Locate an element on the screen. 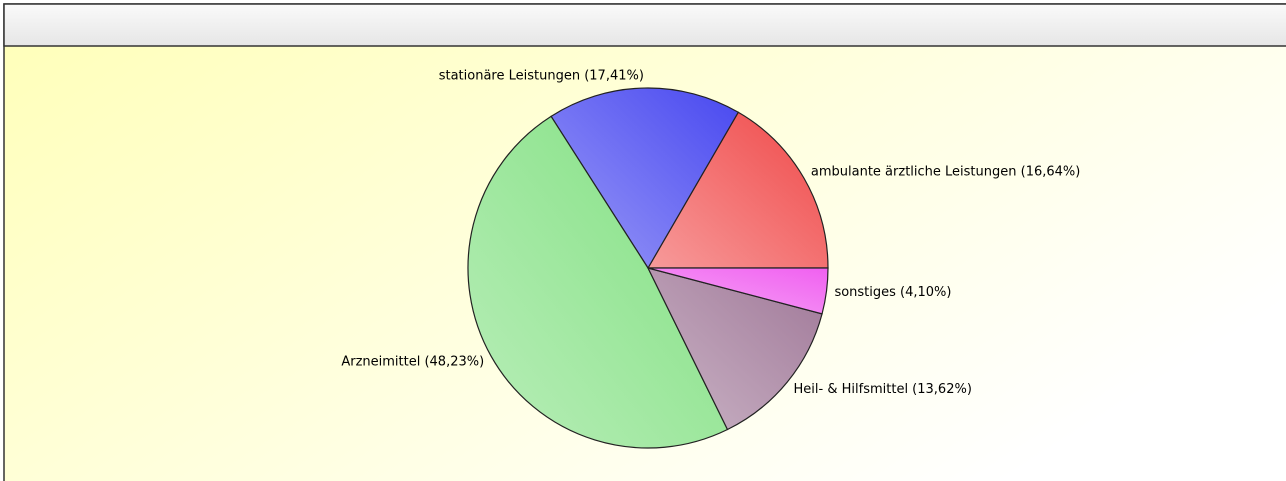 This screenshot has width=1286, height=481. slice-label: sonstiges (4,10%) is located at coordinates (892, 292).